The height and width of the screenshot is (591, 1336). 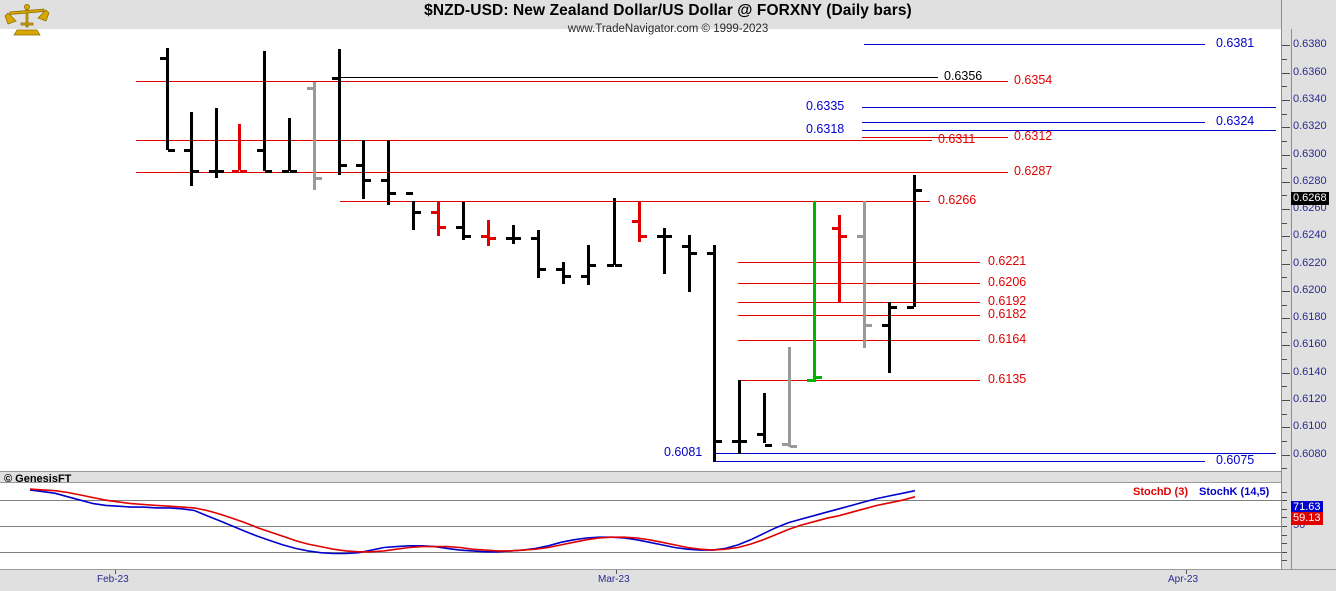 I want to click on price-level-label: 0.6354, so click(x=1033, y=80).